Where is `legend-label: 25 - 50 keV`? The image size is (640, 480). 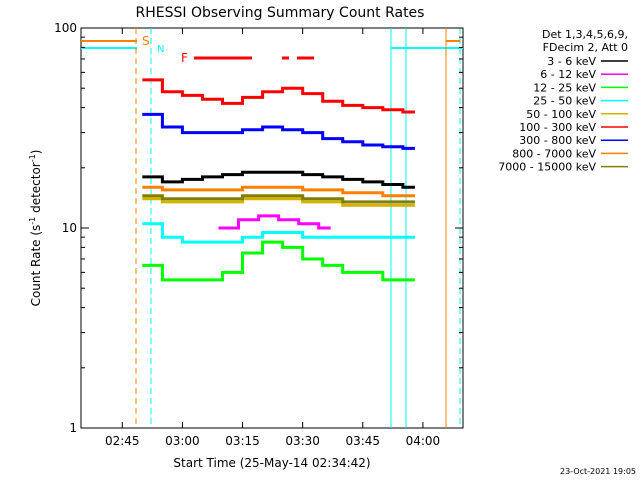
legend-label: 25 - 50 keV is located at coordinates (564, 101).